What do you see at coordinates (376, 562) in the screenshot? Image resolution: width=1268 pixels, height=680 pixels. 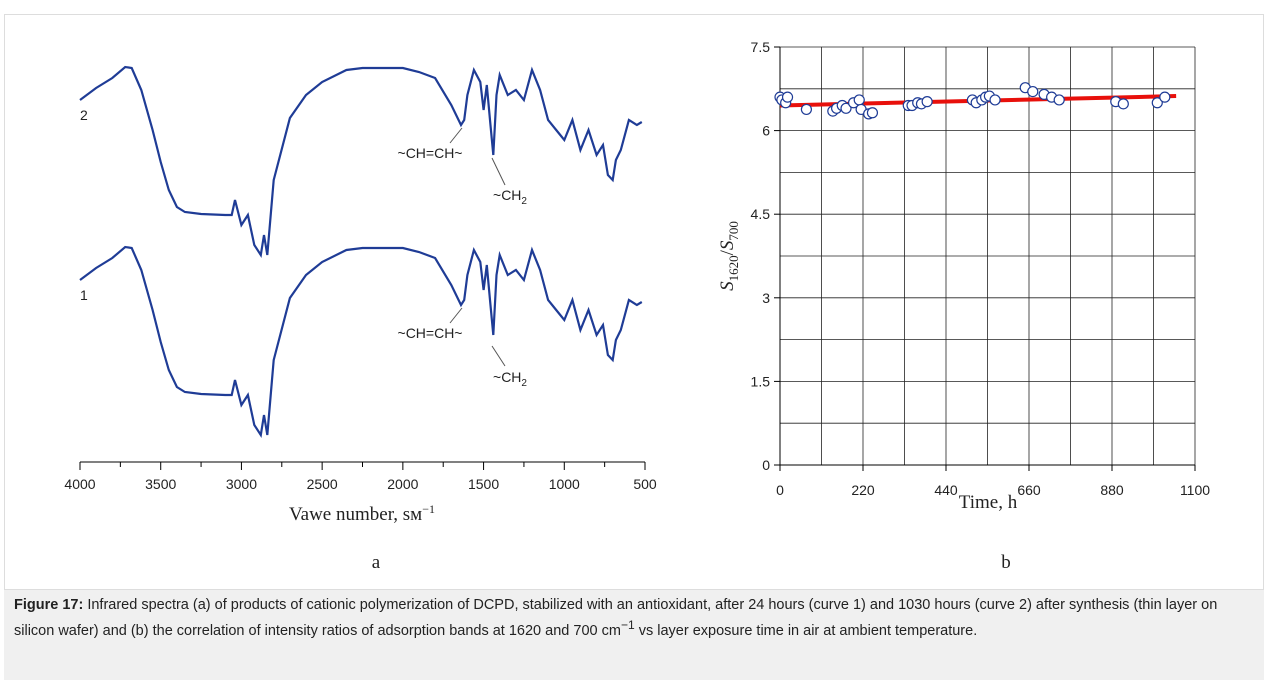 I see `panel-label: a` at bounding box center [376, 562].